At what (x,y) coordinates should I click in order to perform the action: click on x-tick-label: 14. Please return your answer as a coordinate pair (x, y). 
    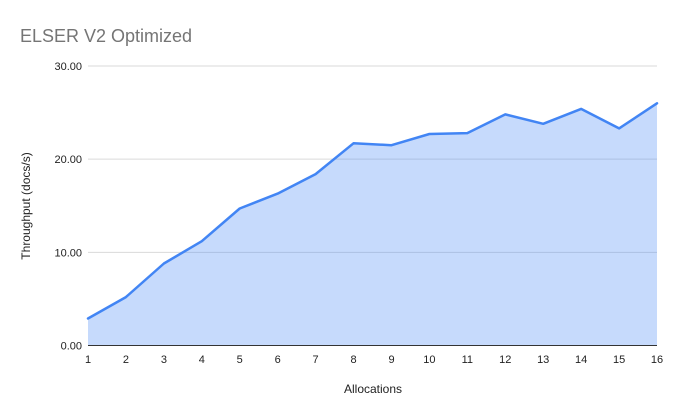
    Looking at the image, I should click on (581, 360).